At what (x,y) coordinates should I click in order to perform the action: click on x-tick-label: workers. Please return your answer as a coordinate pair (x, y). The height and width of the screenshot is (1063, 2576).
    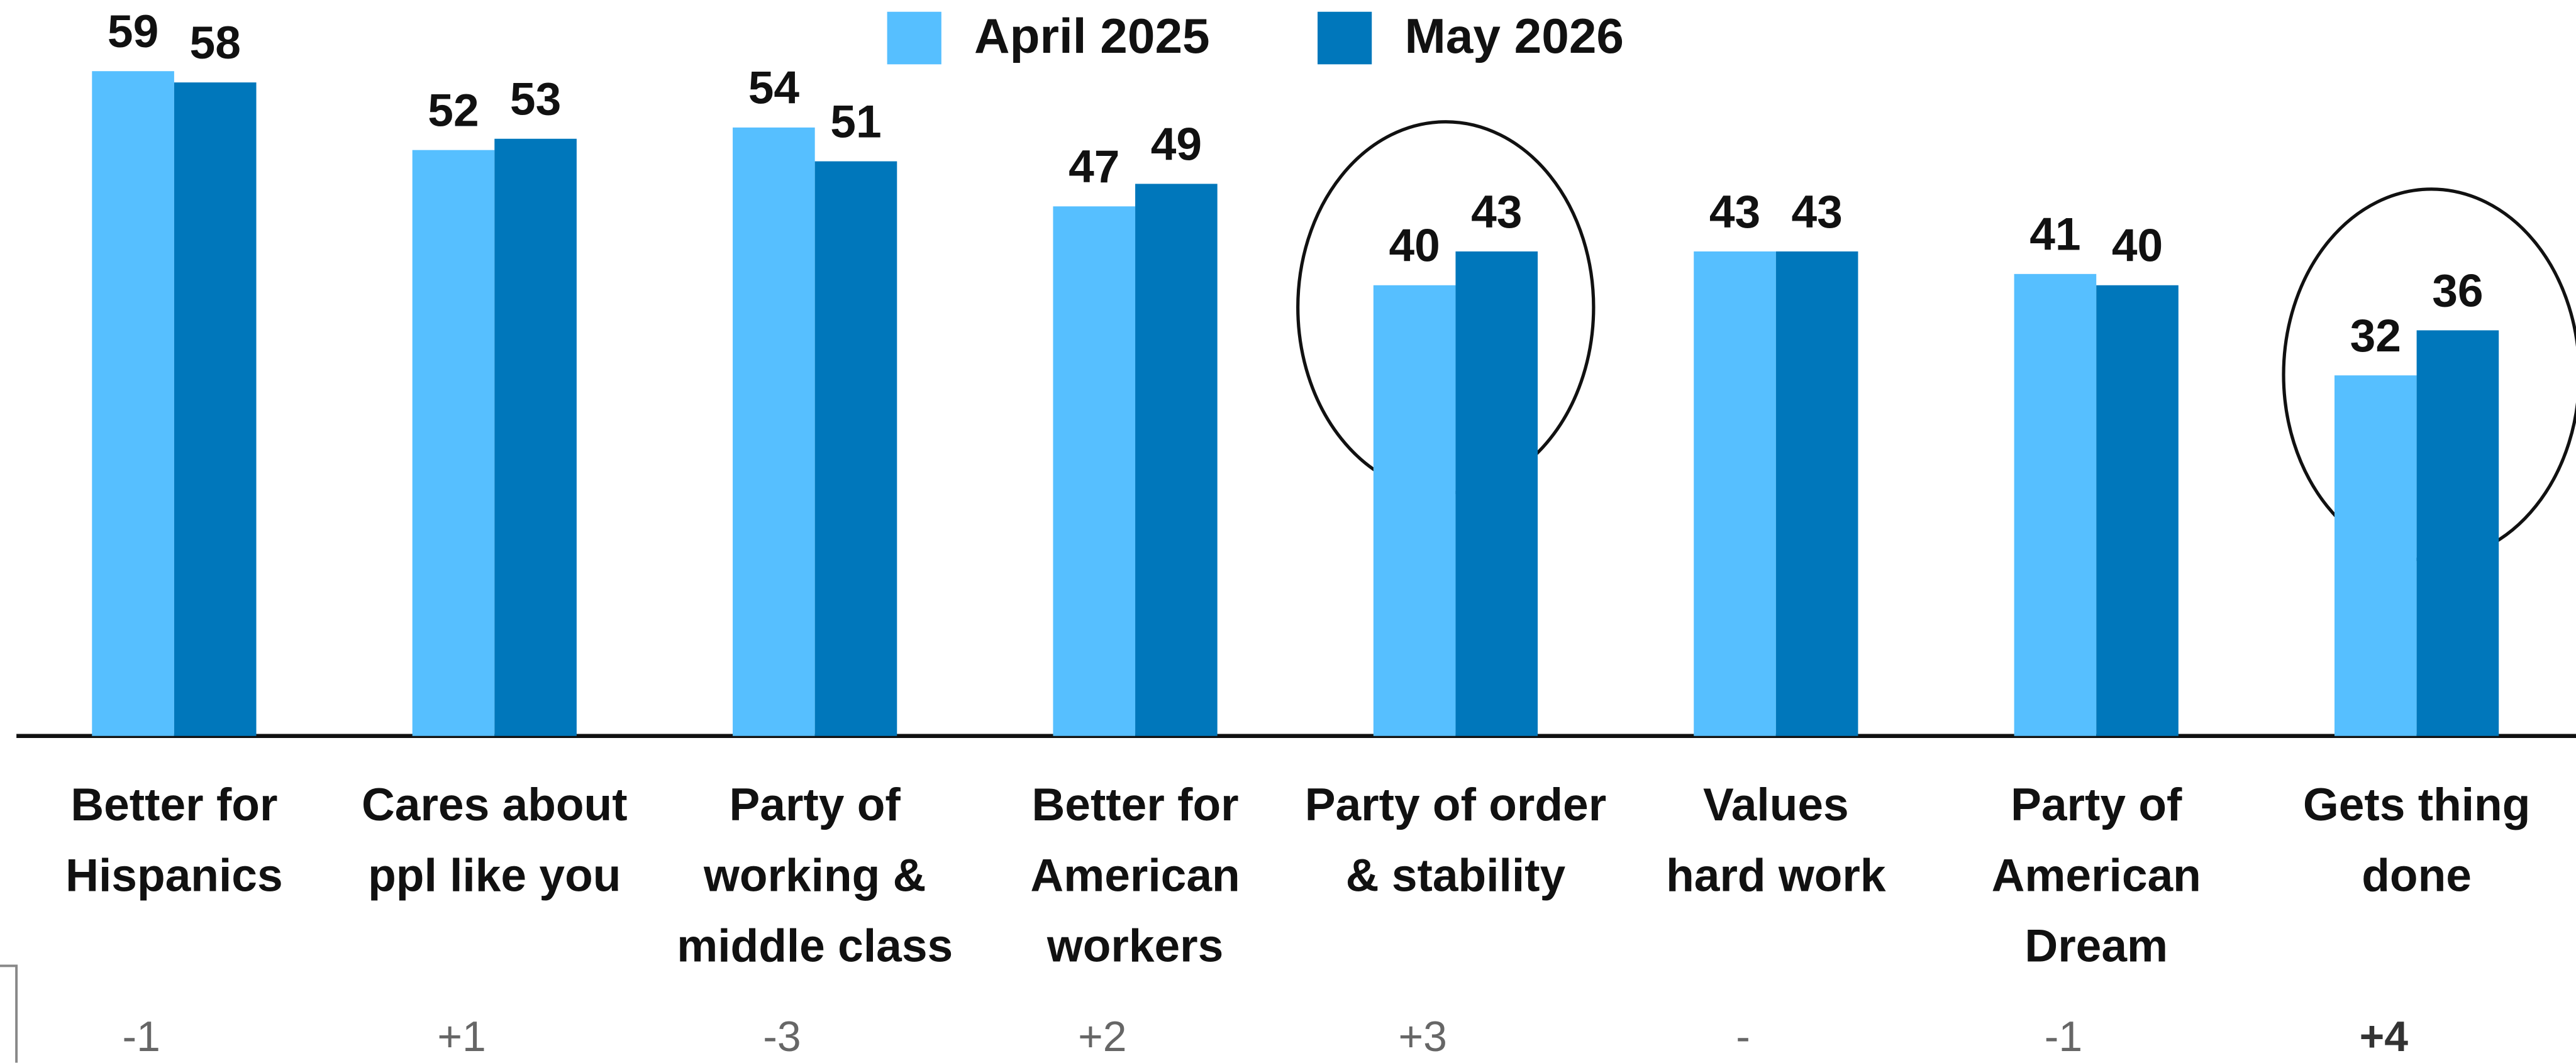
    Looking at the image, I should click on (1134, 946).